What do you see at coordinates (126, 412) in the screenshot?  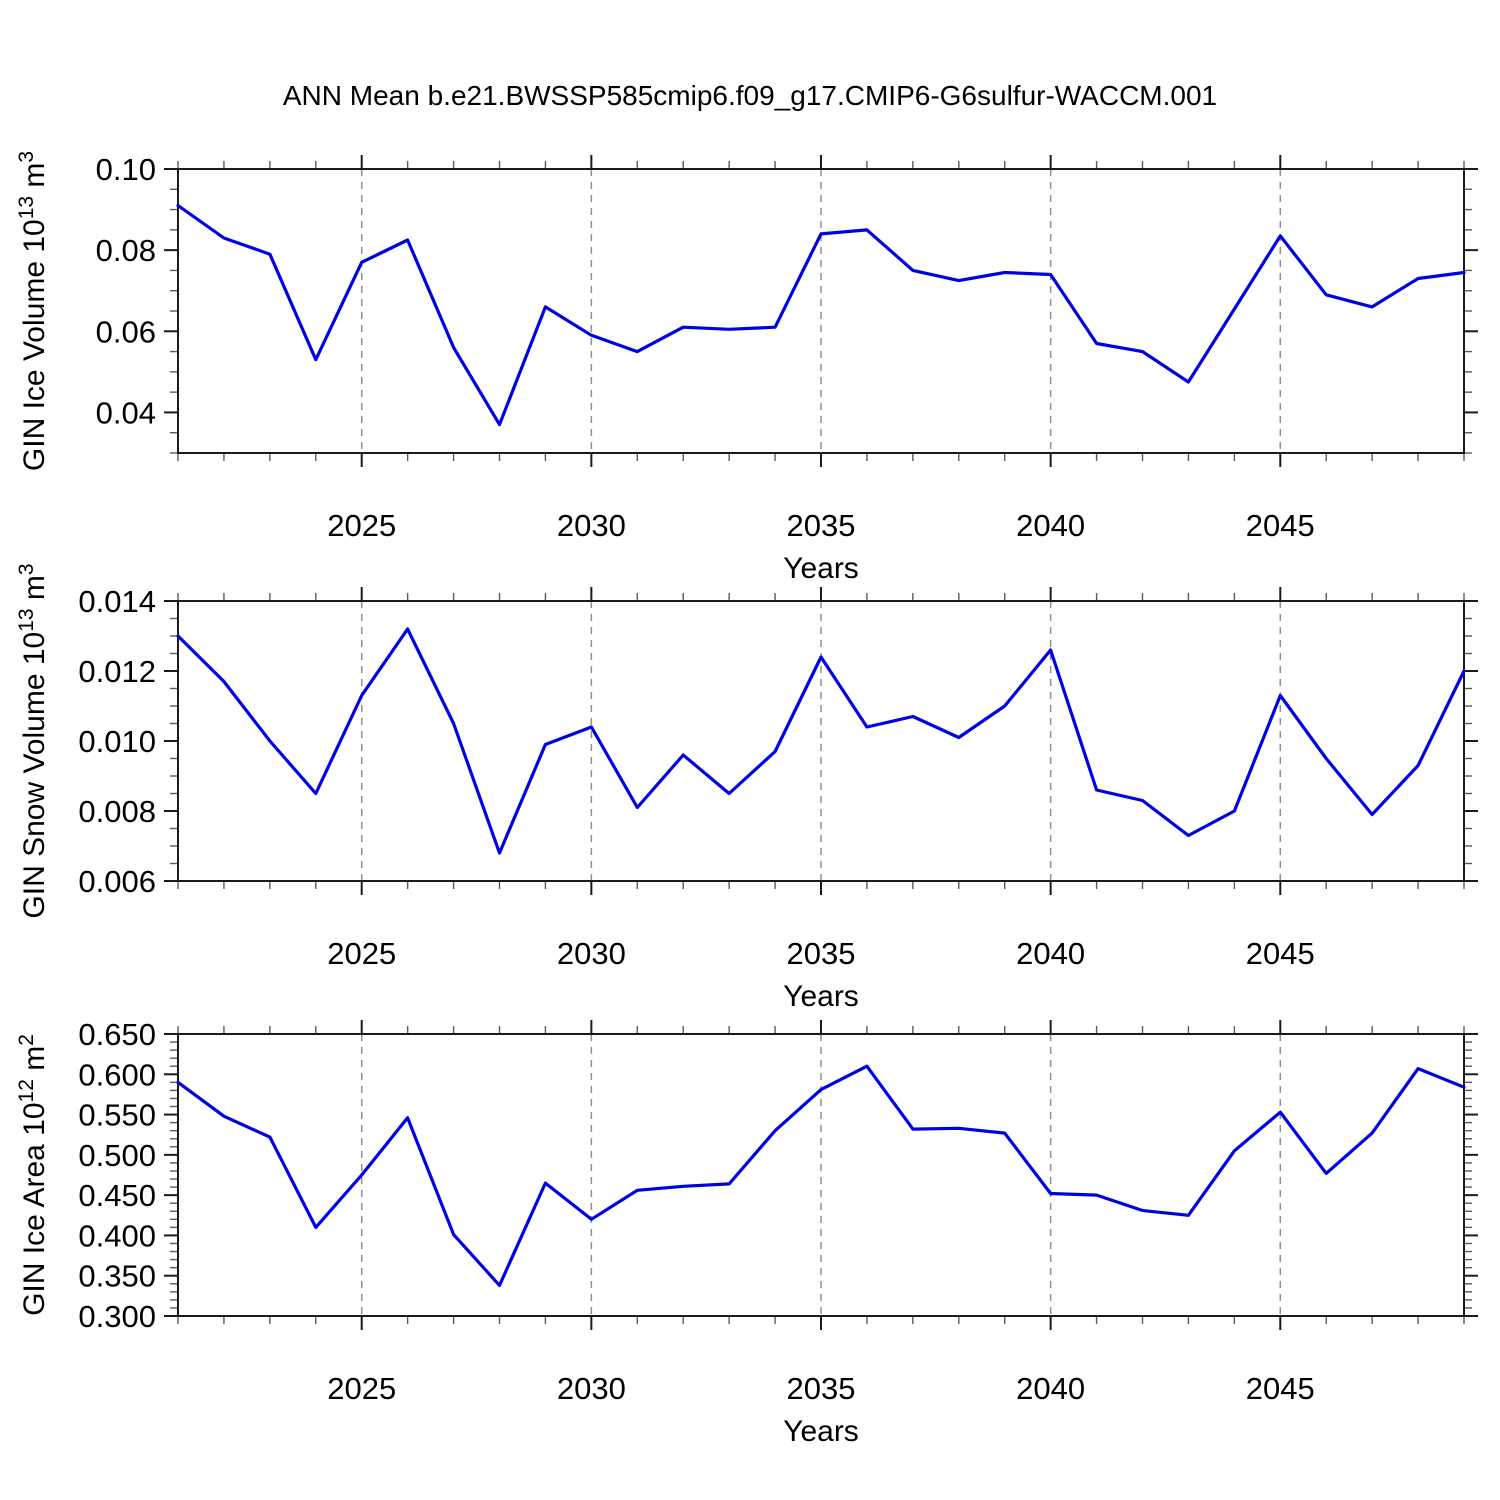 I see `y-tick-label: 0.04` at bounding box center [126, 412].